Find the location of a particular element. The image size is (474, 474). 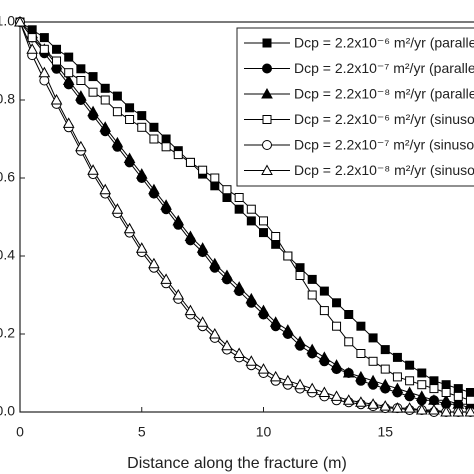

x-axis-label: Distance along the fracture (m) is located at coordinates (237, 463).